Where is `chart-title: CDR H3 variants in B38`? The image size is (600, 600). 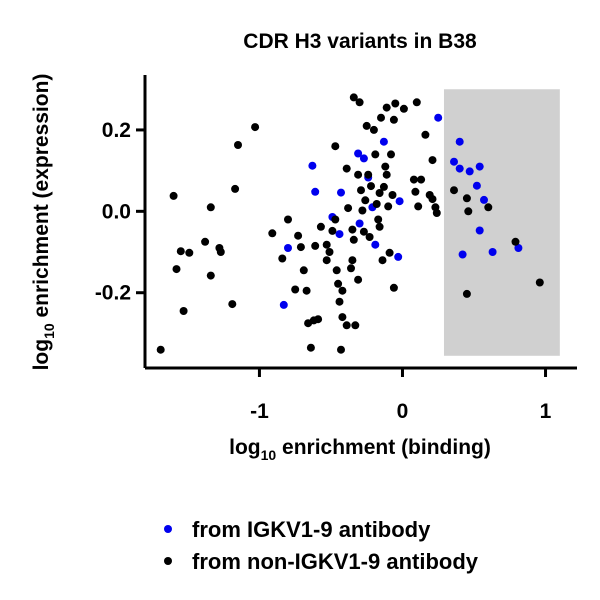
chart-title: CDR H3 variants in B38 is located at coordinates (360, 41).